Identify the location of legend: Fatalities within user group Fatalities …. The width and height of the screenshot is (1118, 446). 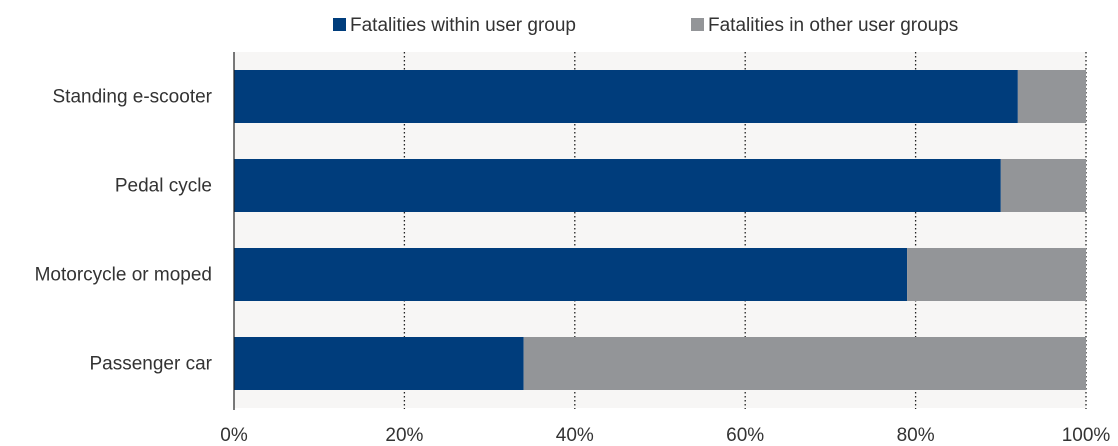
(645, 25).